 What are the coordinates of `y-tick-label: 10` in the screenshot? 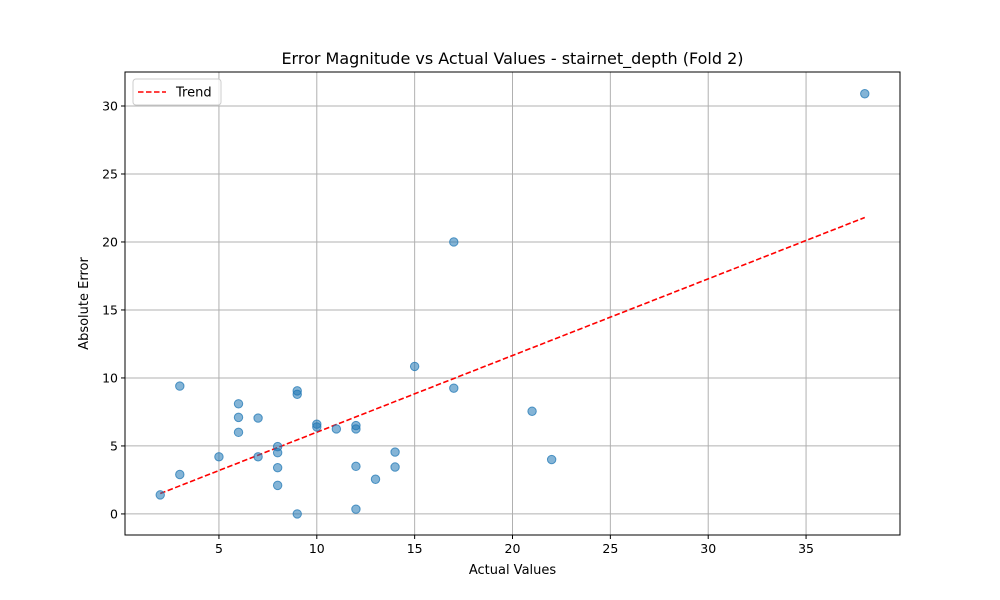 It's located at (110, 377).